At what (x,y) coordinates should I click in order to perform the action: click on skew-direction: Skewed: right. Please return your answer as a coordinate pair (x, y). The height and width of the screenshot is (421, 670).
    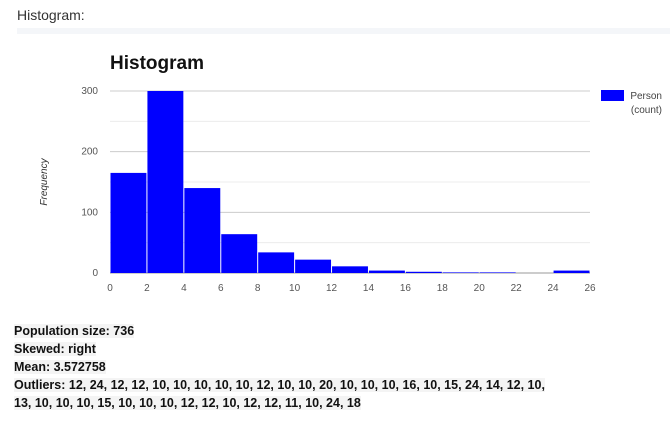
    Looking at the image, I should click on (55, 349).